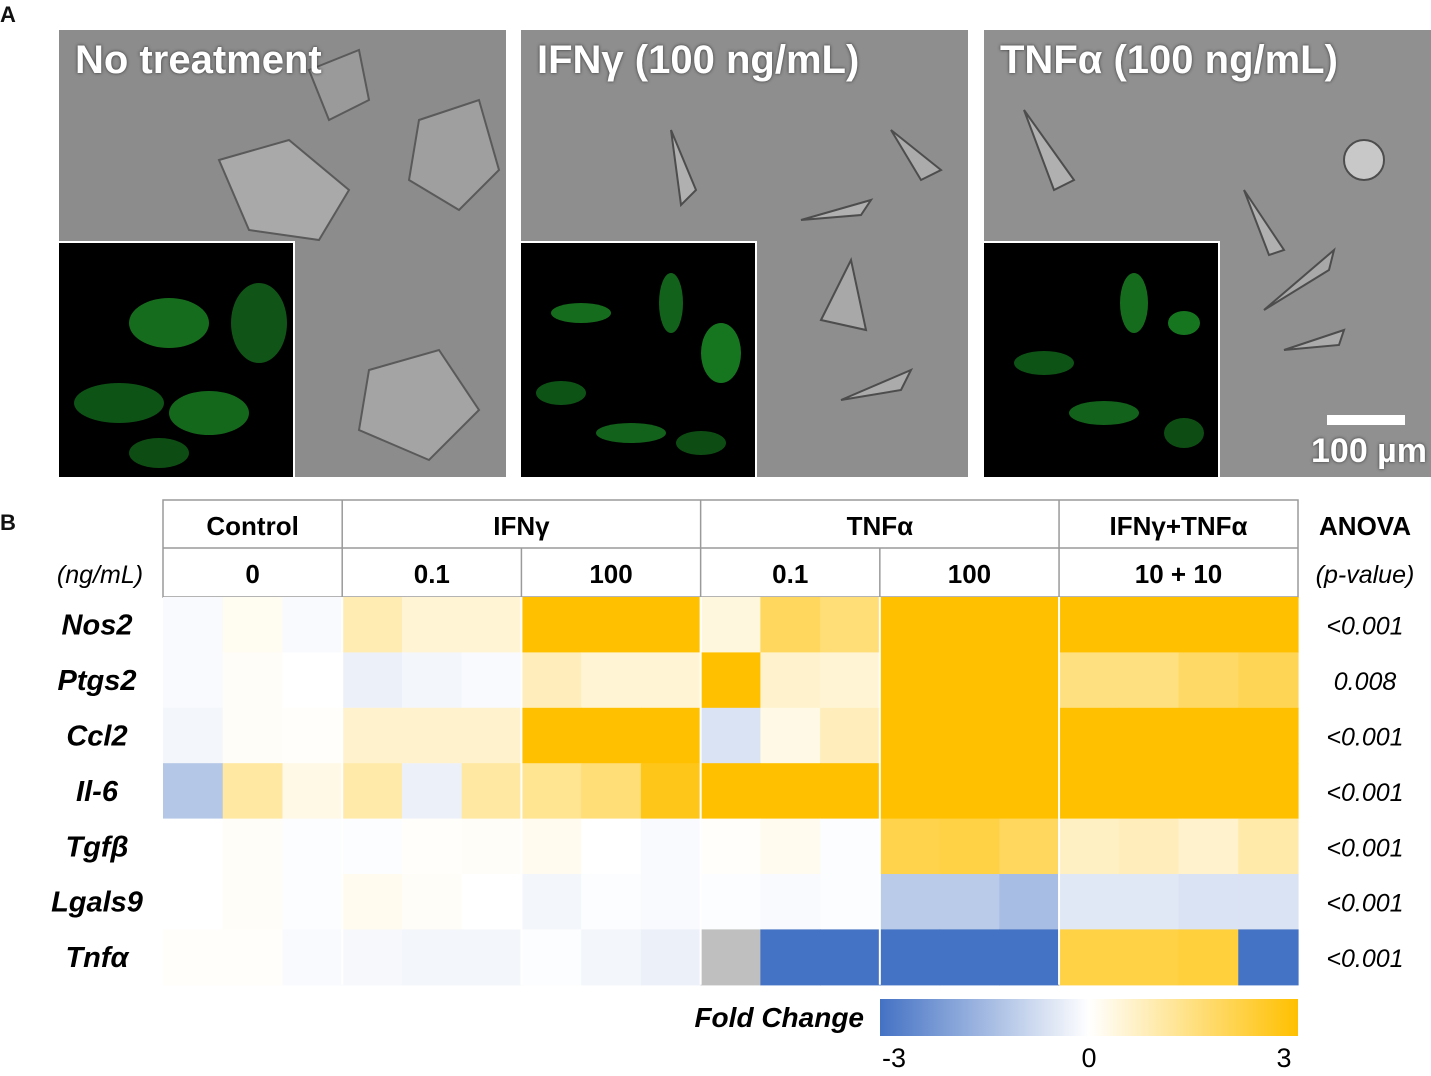  I want to click on gene-label: Il-6, so click(97, 792).